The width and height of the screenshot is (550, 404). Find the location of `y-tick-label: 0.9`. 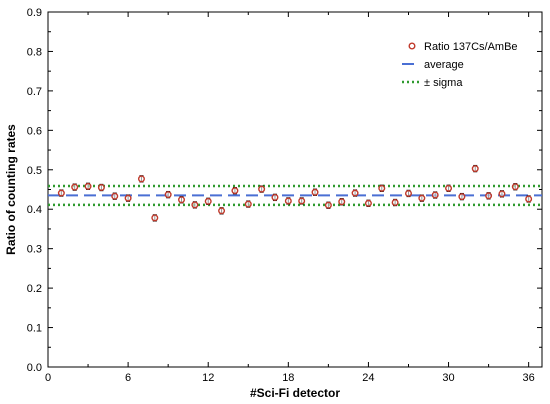

y-tick-label: 0.9 is located at coordinates (34, 13).